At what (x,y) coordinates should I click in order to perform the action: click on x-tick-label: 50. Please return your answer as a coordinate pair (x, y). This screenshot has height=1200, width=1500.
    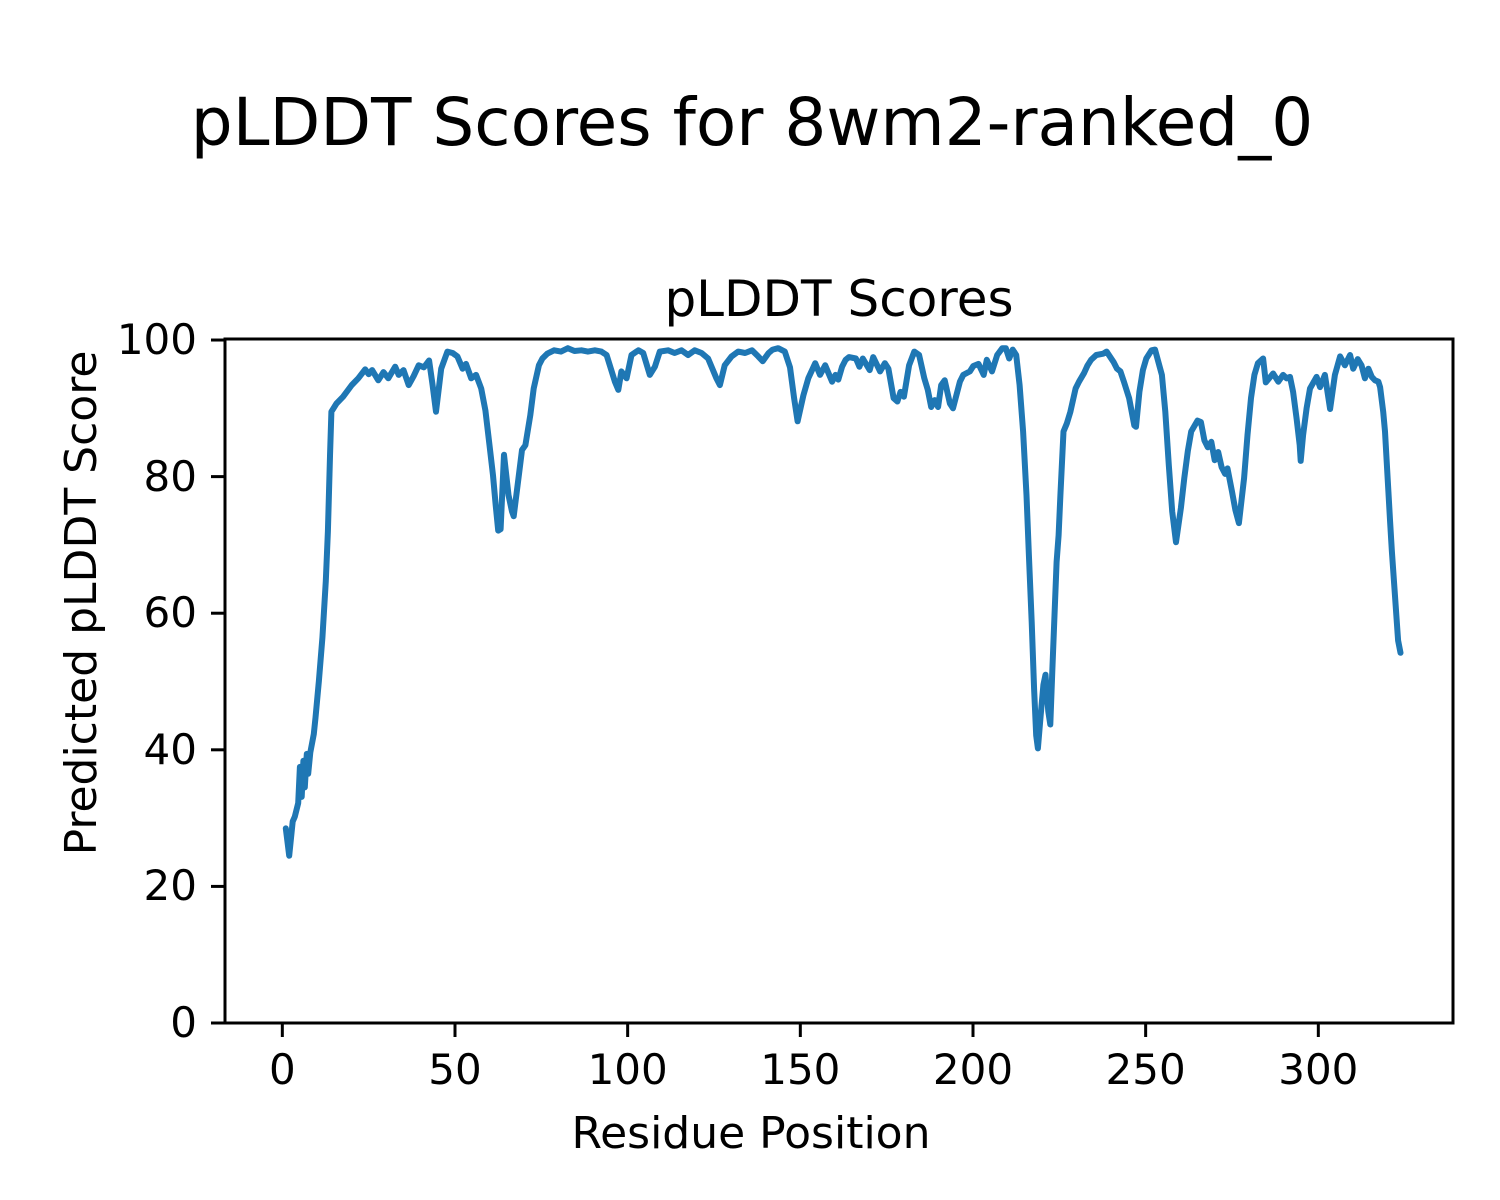
    Looking at the image, I should click on (455, 1069).